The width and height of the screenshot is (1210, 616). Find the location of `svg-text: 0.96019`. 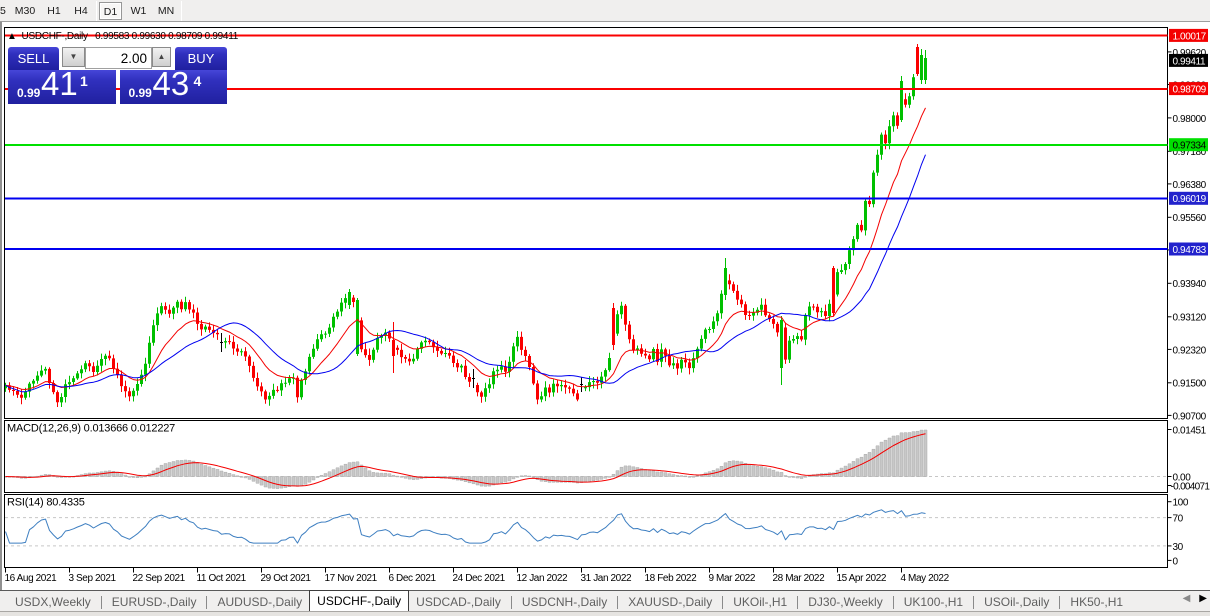

svg-text: 0.96019 is located at coordinates (1190, 199).